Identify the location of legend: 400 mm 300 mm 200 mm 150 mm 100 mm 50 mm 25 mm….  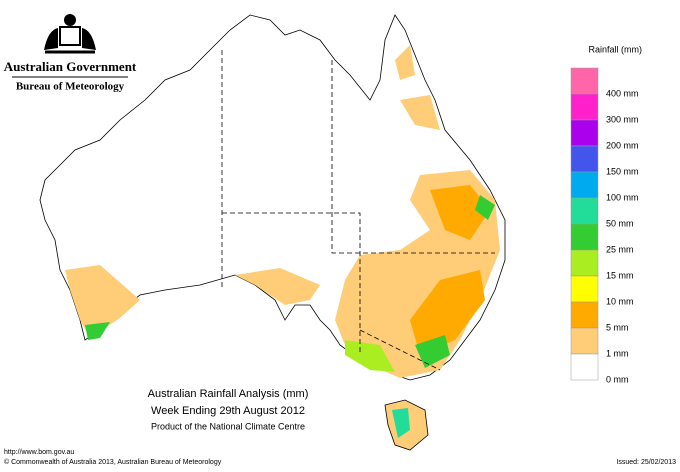
(604, 225).